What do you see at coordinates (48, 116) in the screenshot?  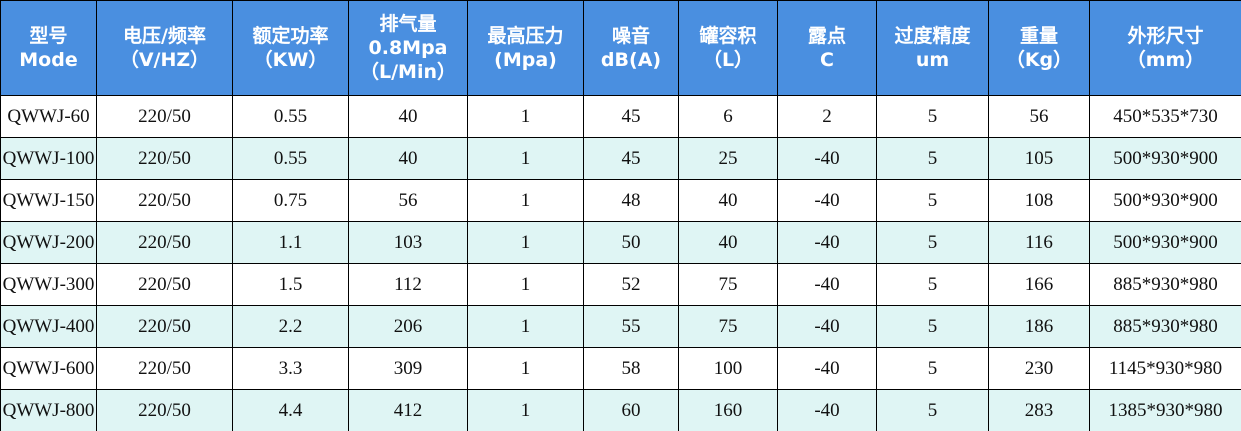 I see `cell: QWWJ-60` at bounding box center [48, 116].